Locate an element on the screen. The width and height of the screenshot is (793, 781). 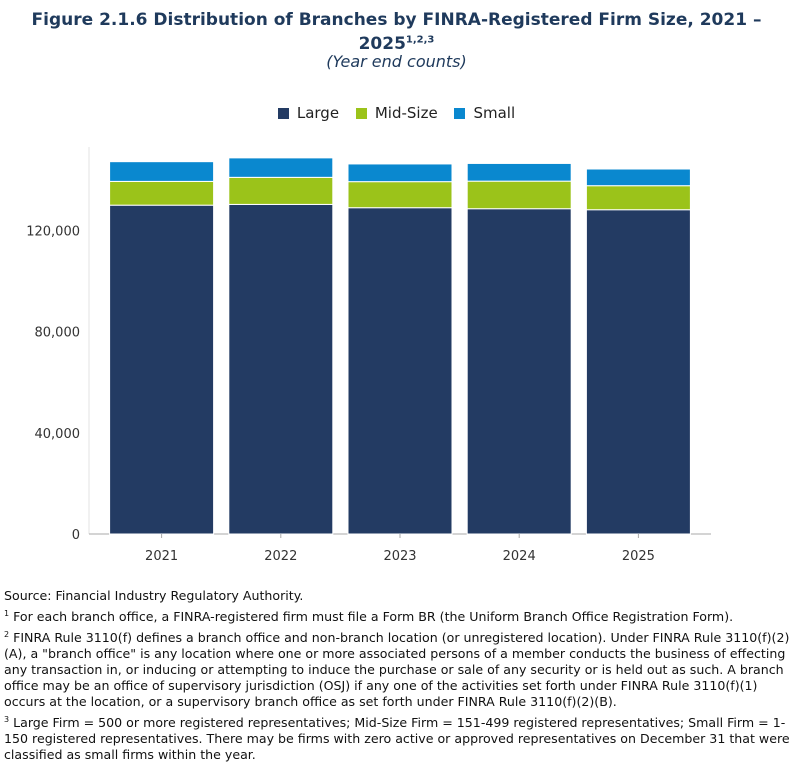
legend-item-small: Small is located at coordinates (484, 113).